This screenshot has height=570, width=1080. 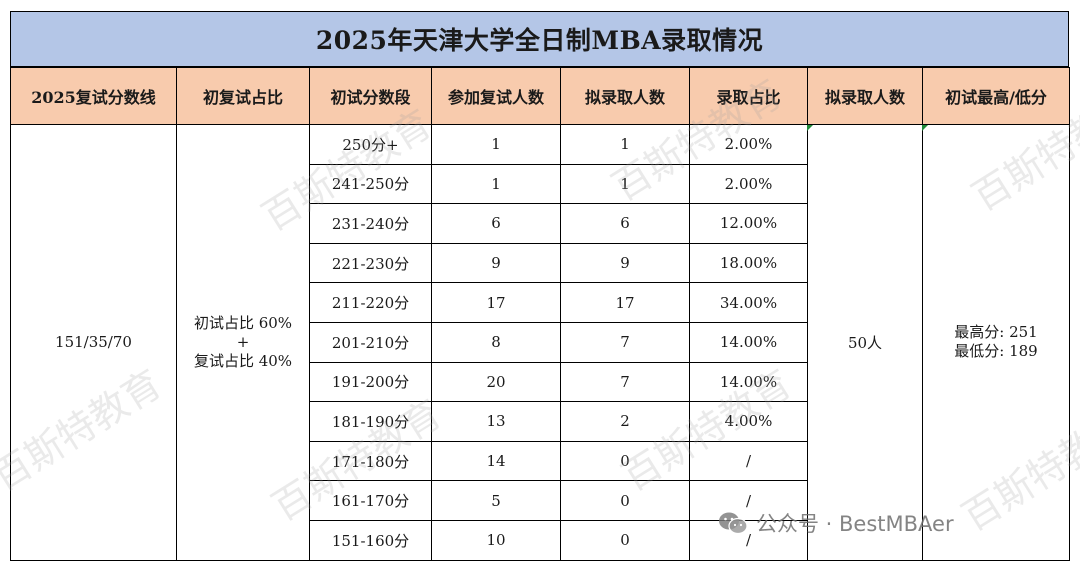 I want to click on cutoff-cell: 151/35/70, so click(x=93, y=342).